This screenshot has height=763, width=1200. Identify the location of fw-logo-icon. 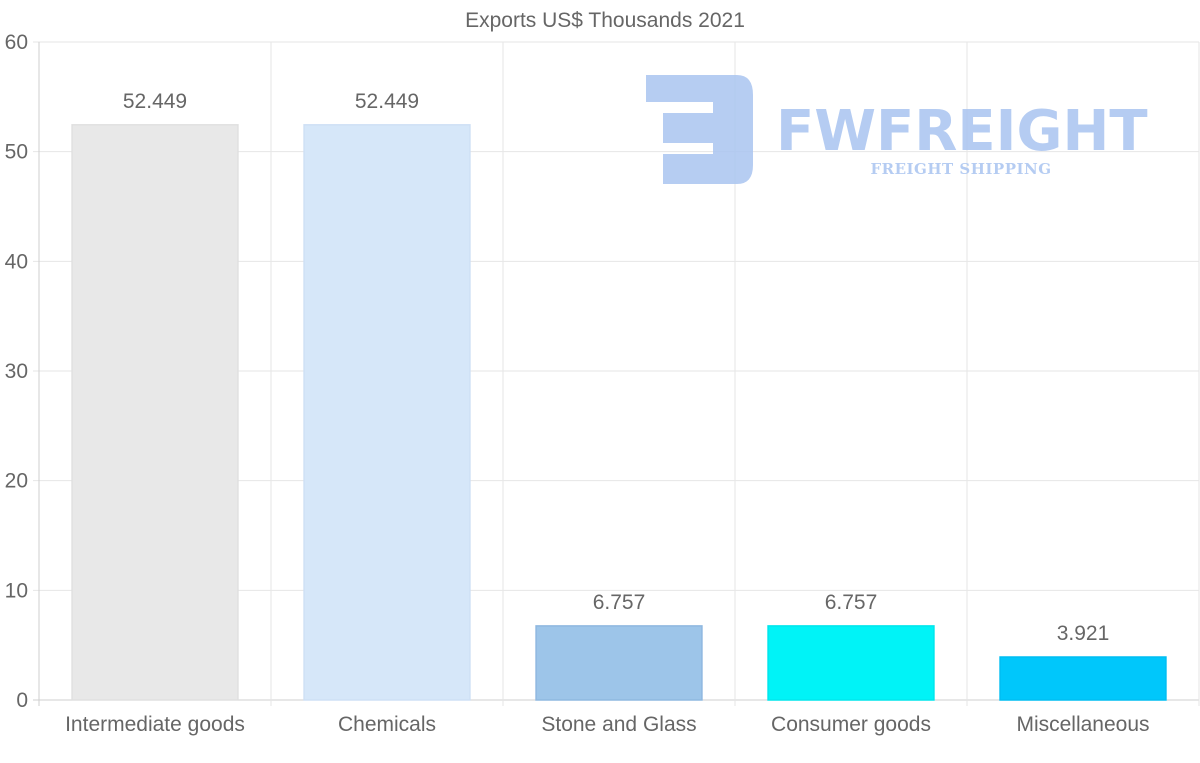
(699, 129).